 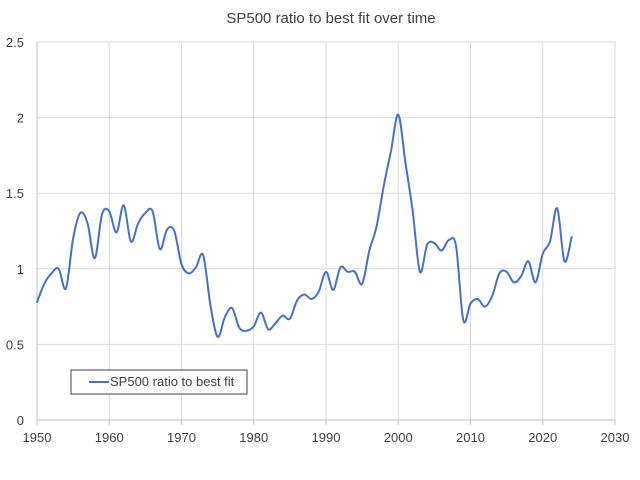 I want to click on x-tick-label: 2030, so click(x=615, y=437).